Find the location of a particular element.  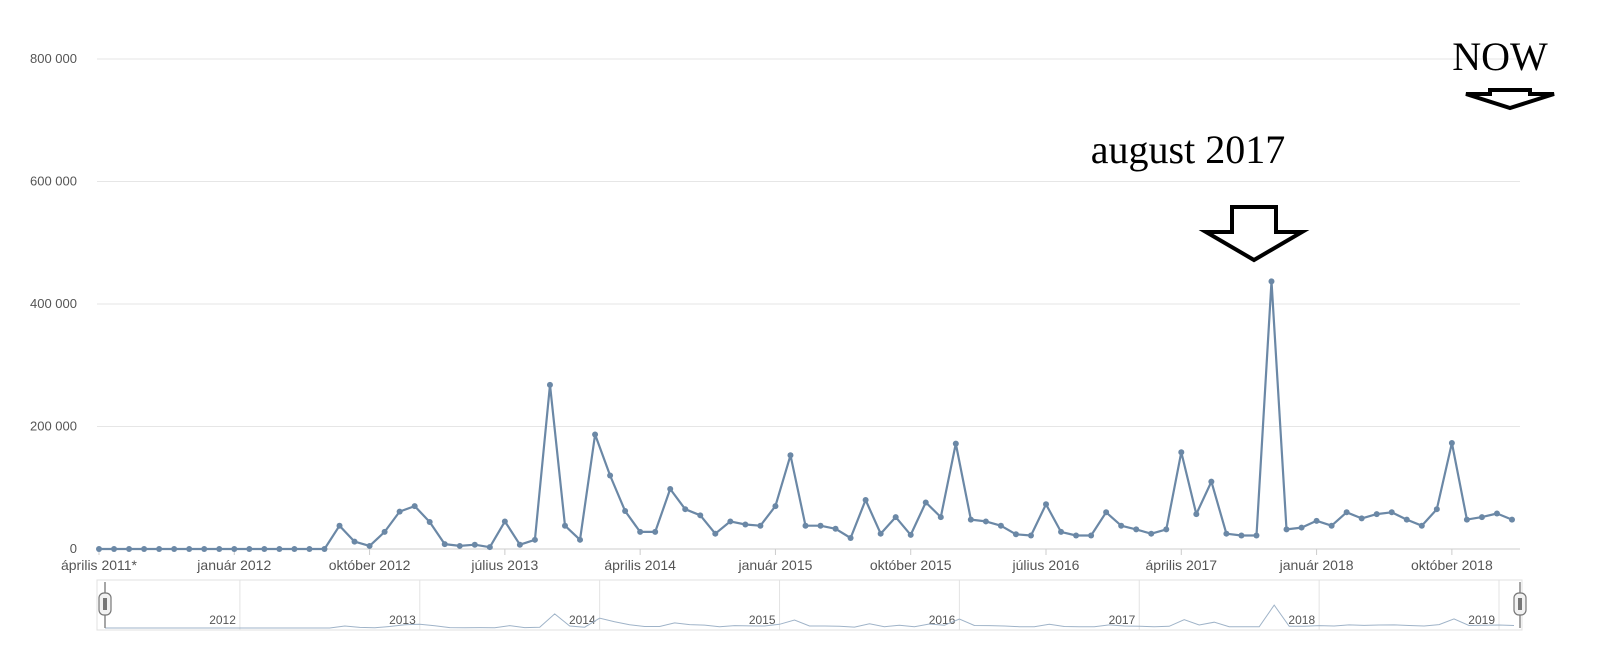

navigator-right-handle is located at coordinates (1520, 605).